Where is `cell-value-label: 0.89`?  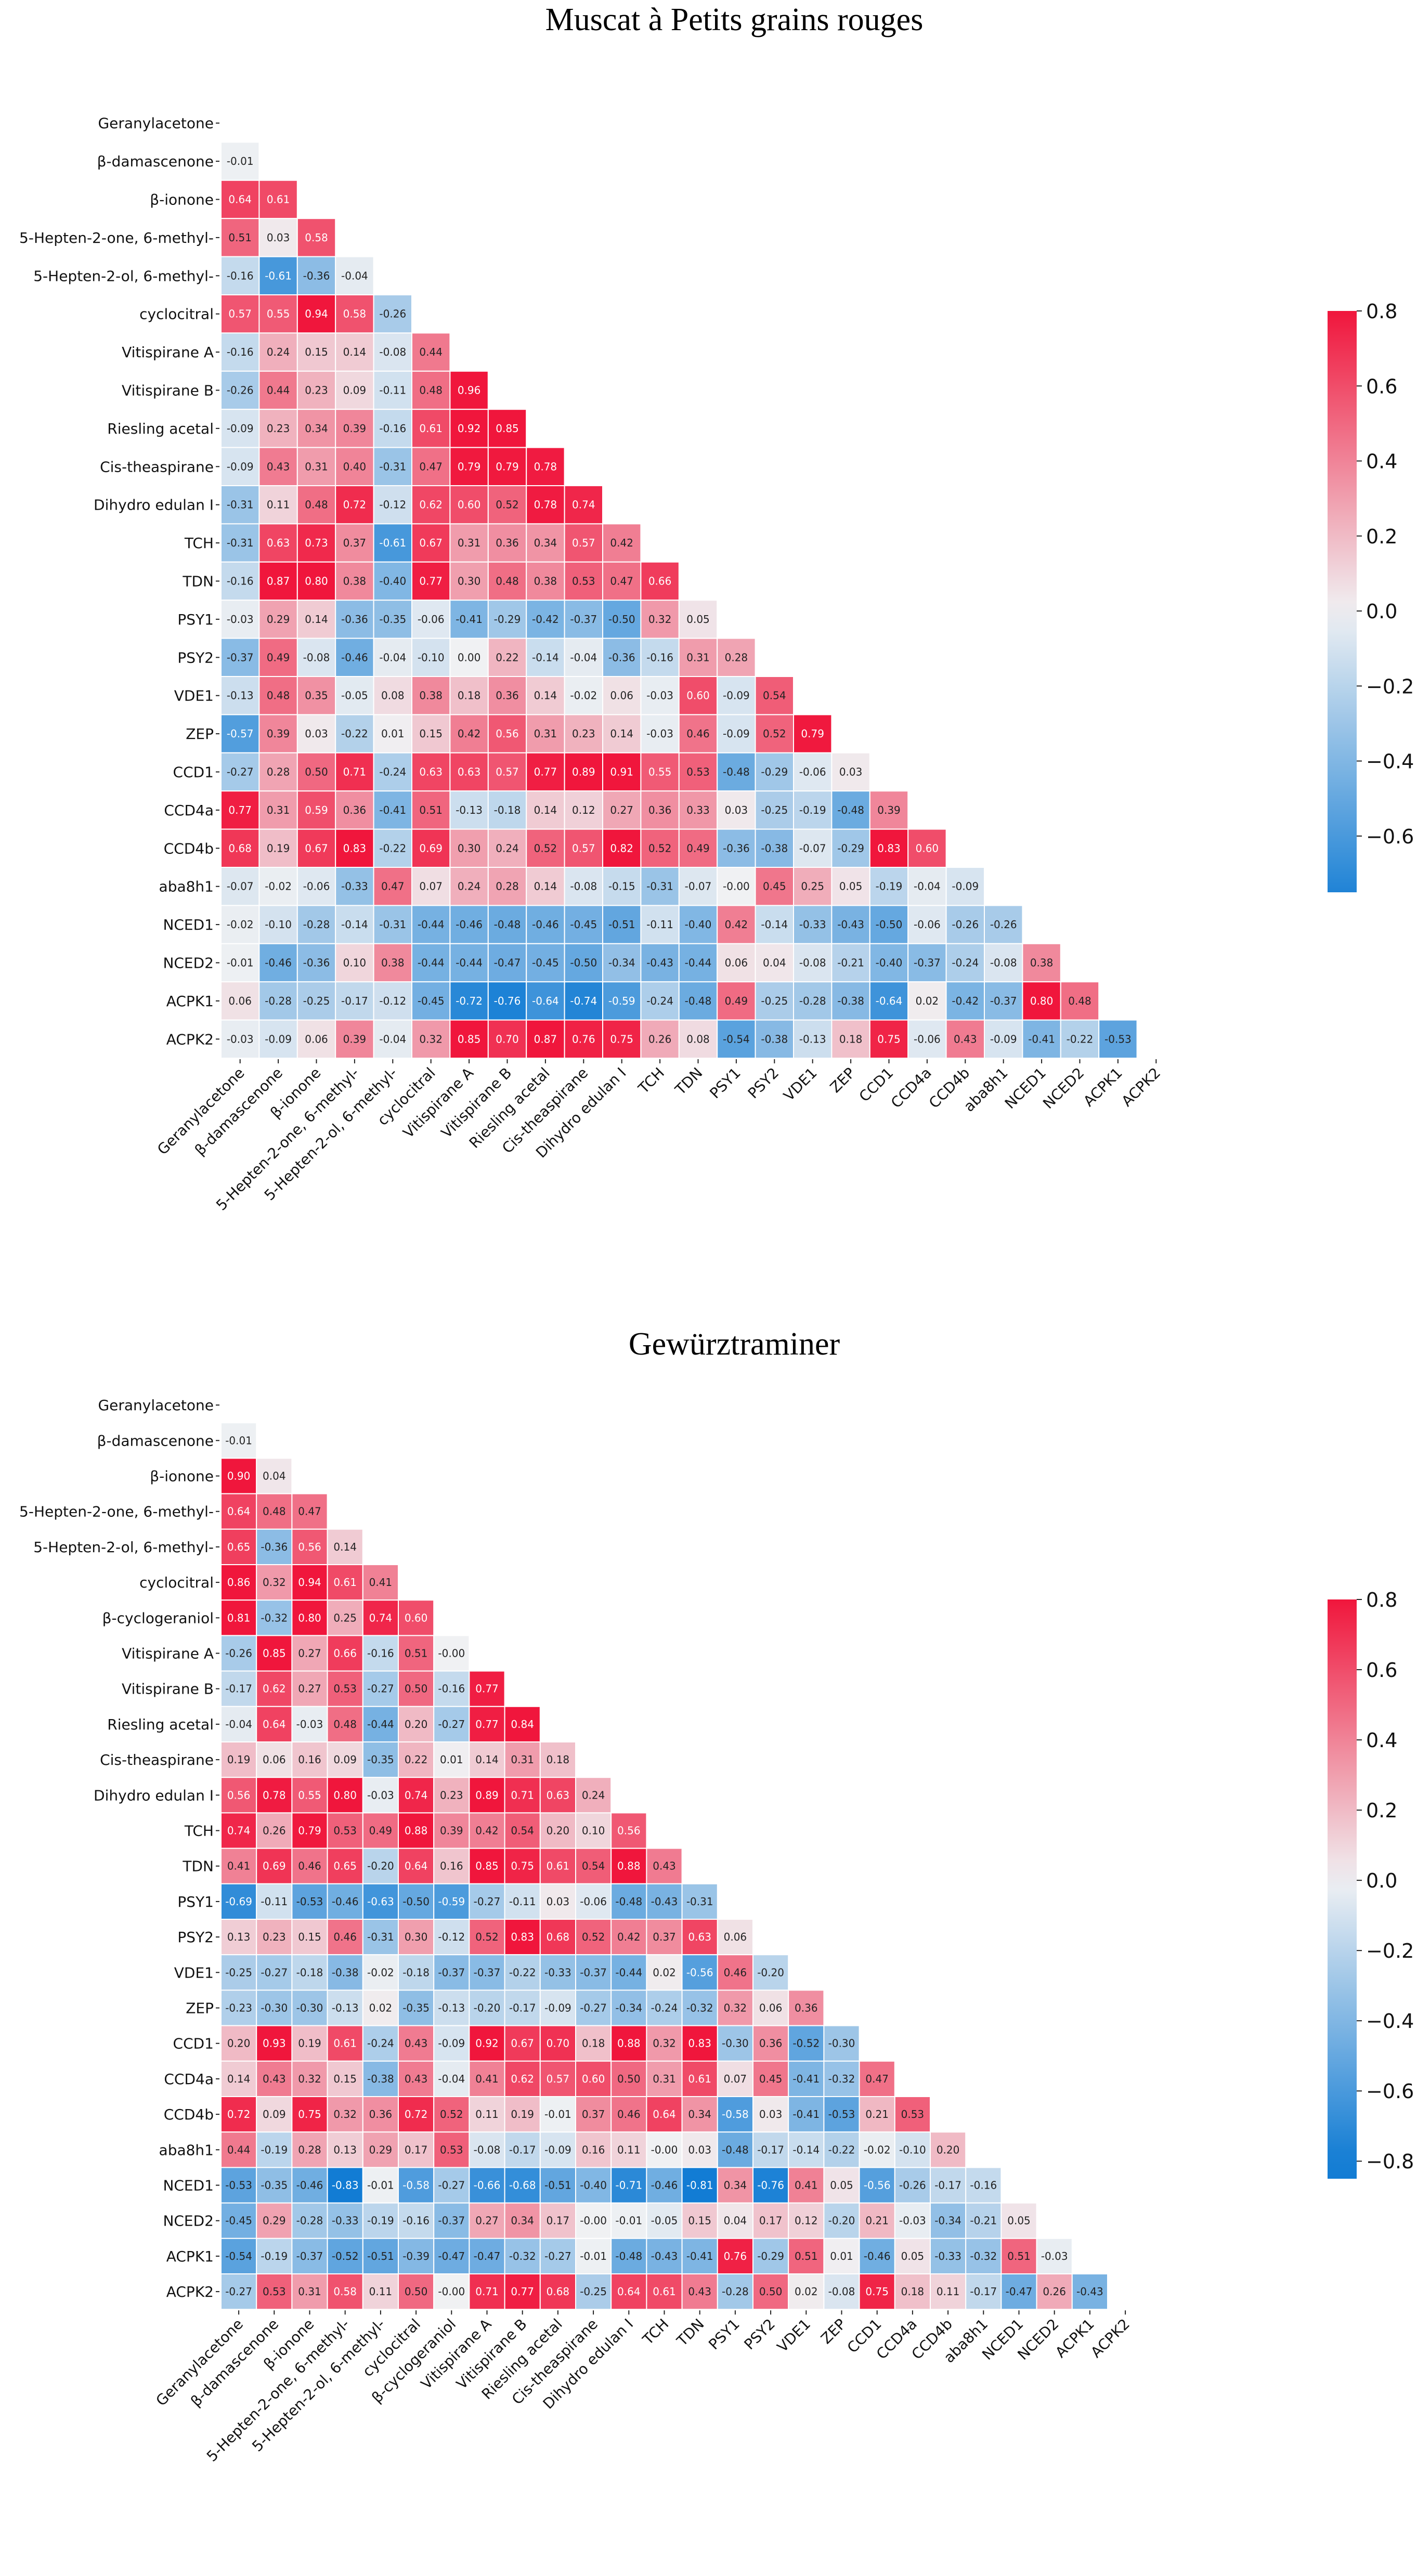 cell-value-label: 0.89 is located at coordinates (487, 1795).